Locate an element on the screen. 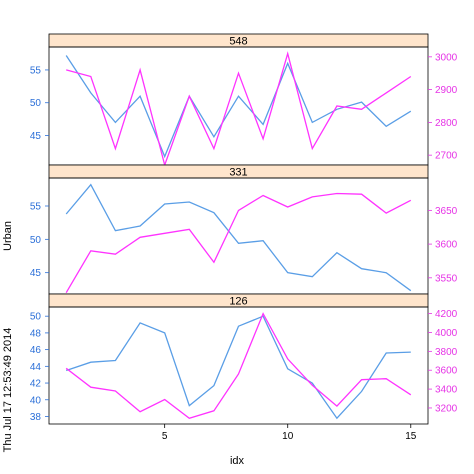  left-tick-label: 46 is located at coordinates (36, 350).